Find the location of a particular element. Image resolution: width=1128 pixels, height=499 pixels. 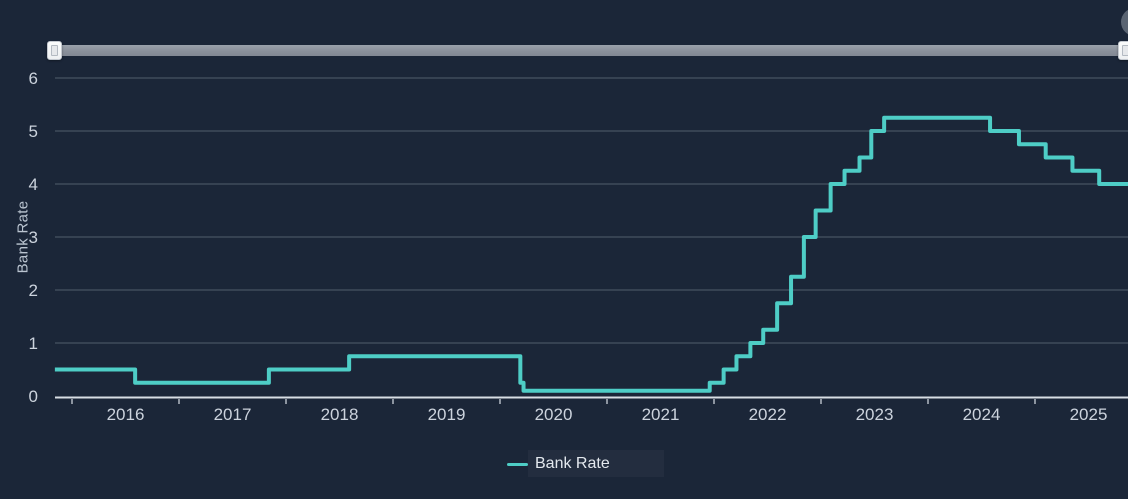

range-slider-left-handle is located at coordinates (54, 50).